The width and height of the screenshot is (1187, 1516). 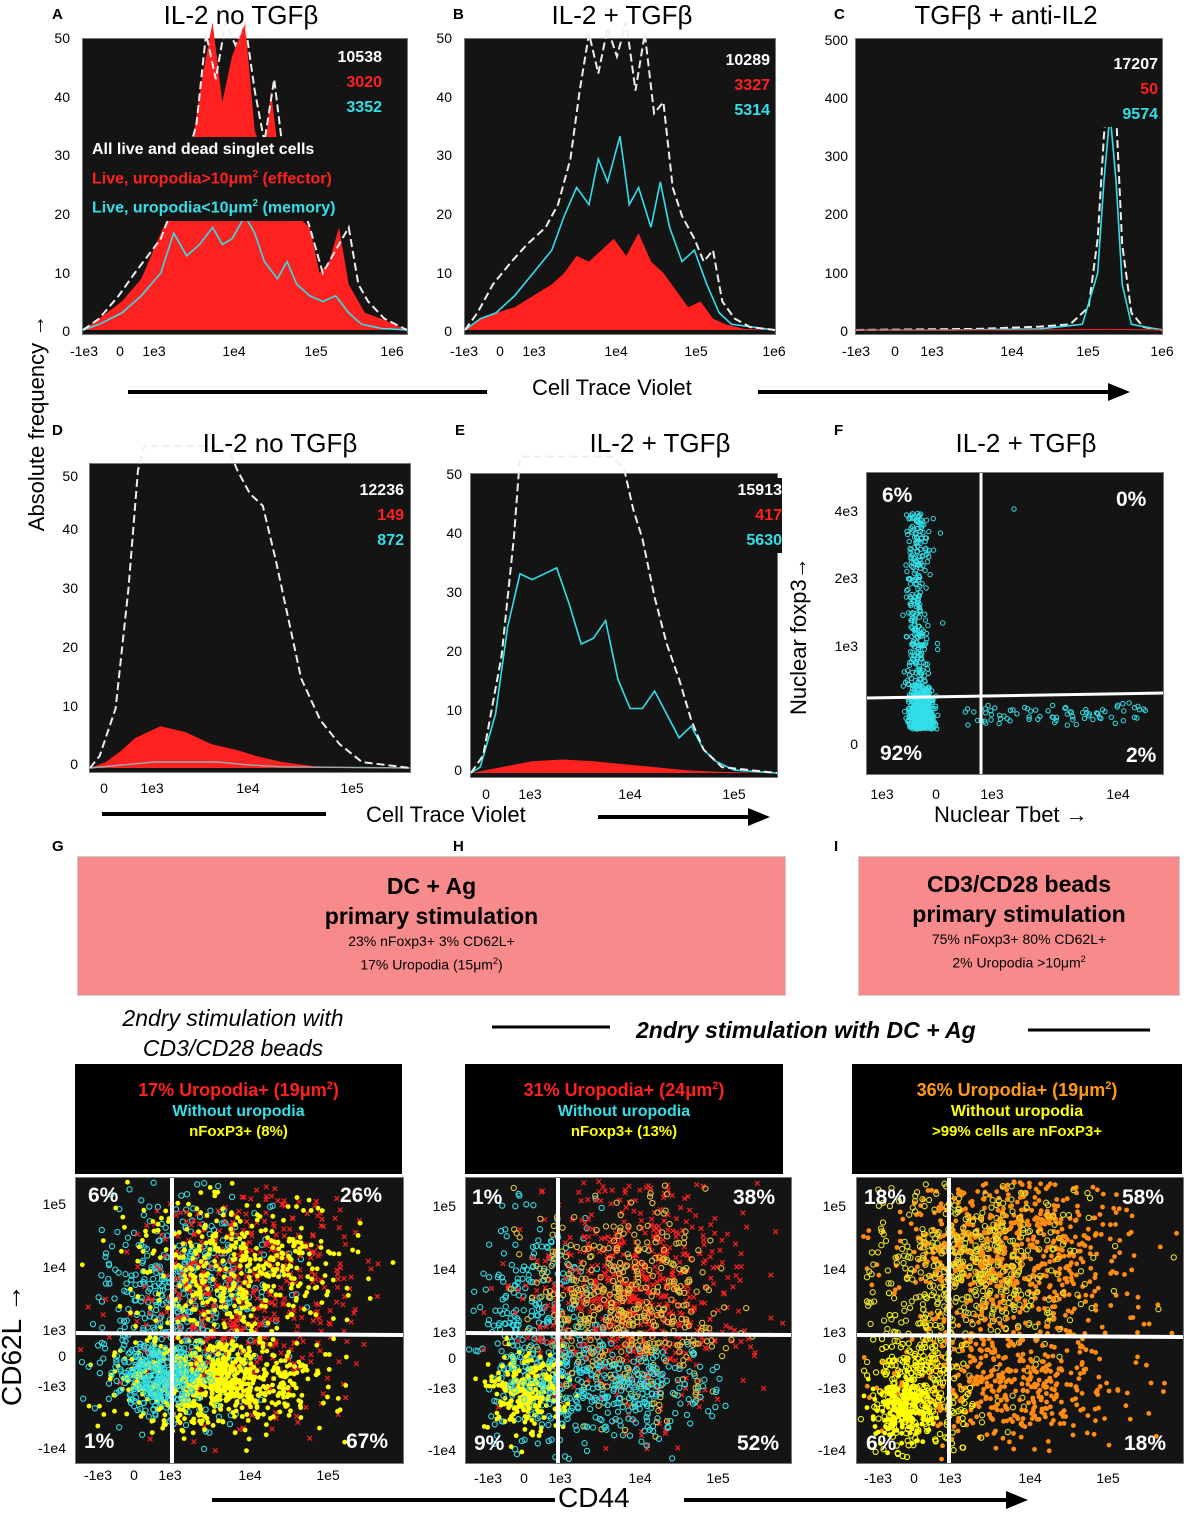 I want to click on hist-c-effector, so click(x=1009, y=329).